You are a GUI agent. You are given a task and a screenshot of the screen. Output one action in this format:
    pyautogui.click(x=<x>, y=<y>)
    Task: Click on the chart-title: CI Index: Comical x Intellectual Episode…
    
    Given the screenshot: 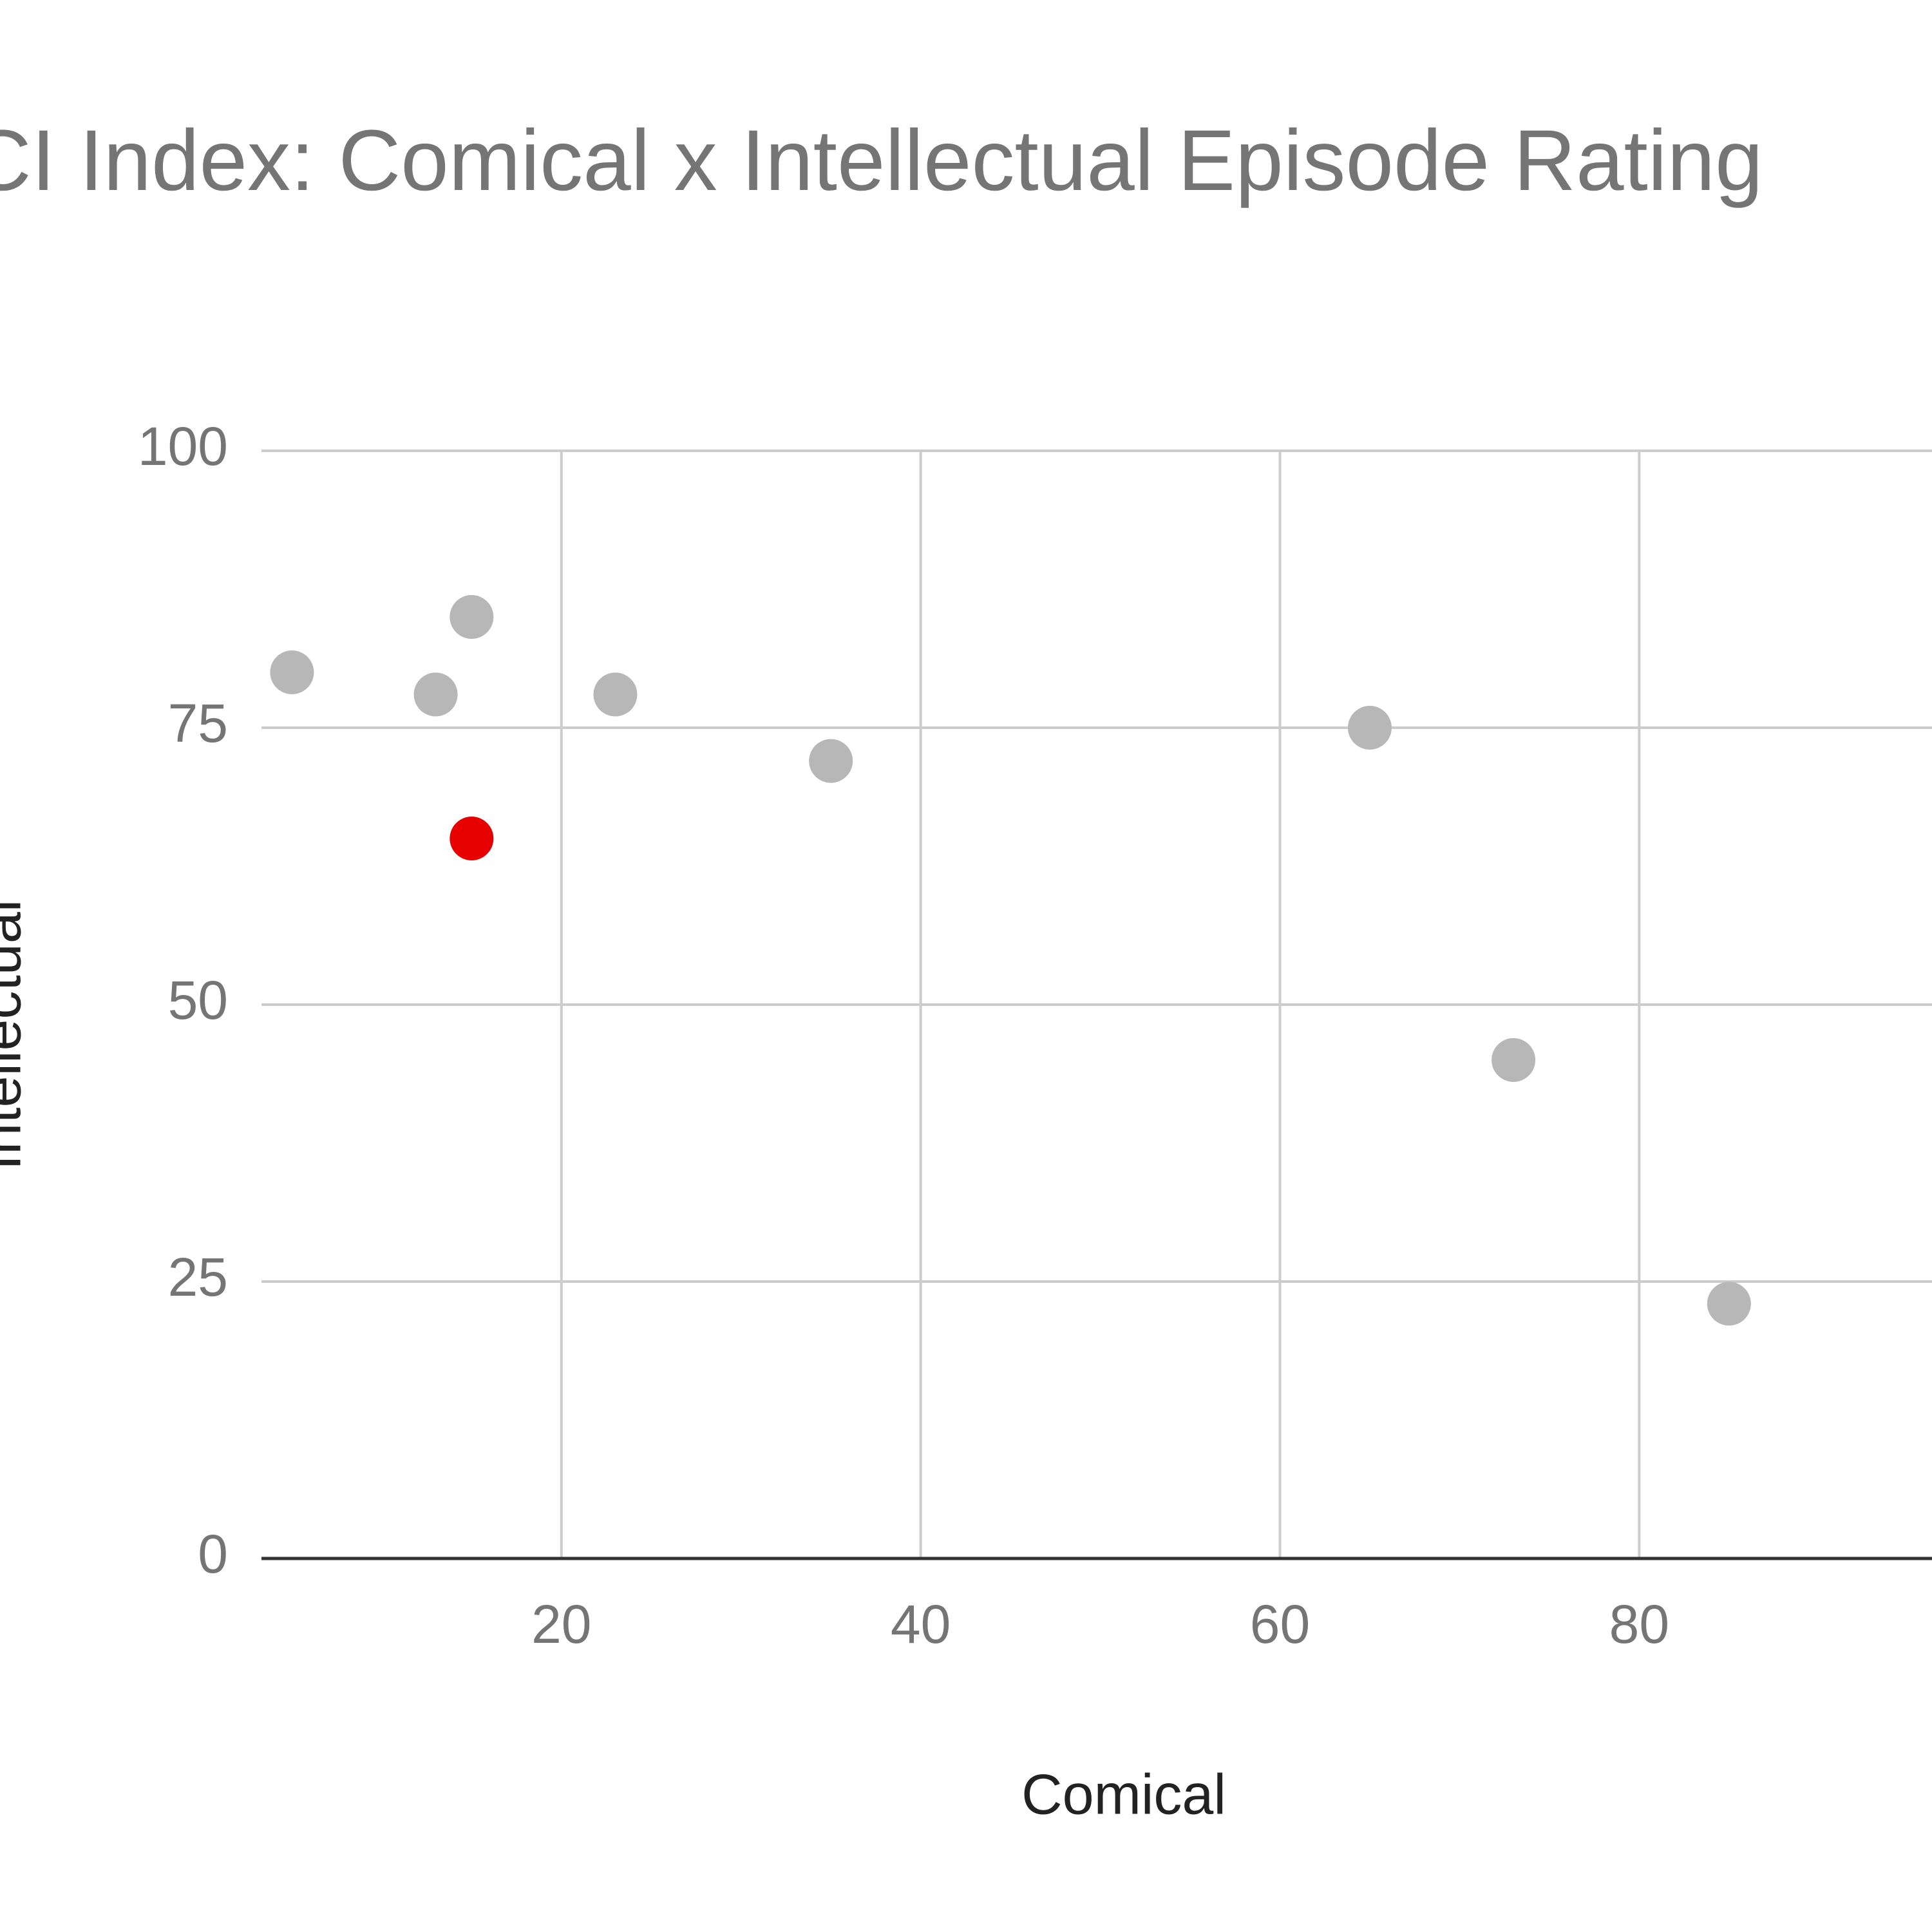 What is the action you would take?
    pyautogui.click(x=881, y=161)
    